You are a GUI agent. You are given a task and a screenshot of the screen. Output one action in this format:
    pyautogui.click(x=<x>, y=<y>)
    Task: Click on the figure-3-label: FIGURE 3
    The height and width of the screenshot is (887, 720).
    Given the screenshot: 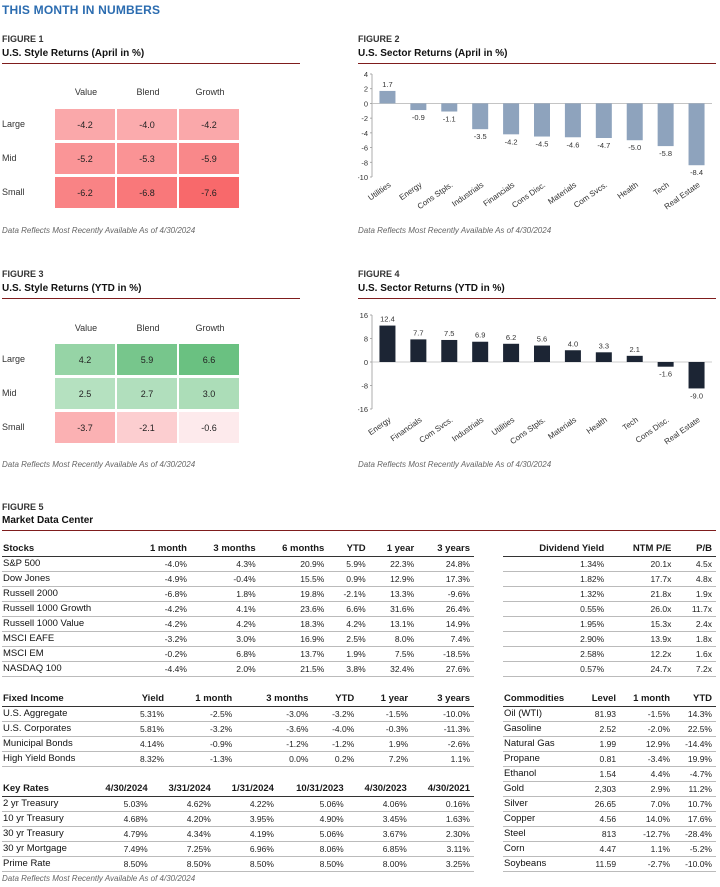 What is the action you would take?
    pyautogui.click(x=23, y=274)
    